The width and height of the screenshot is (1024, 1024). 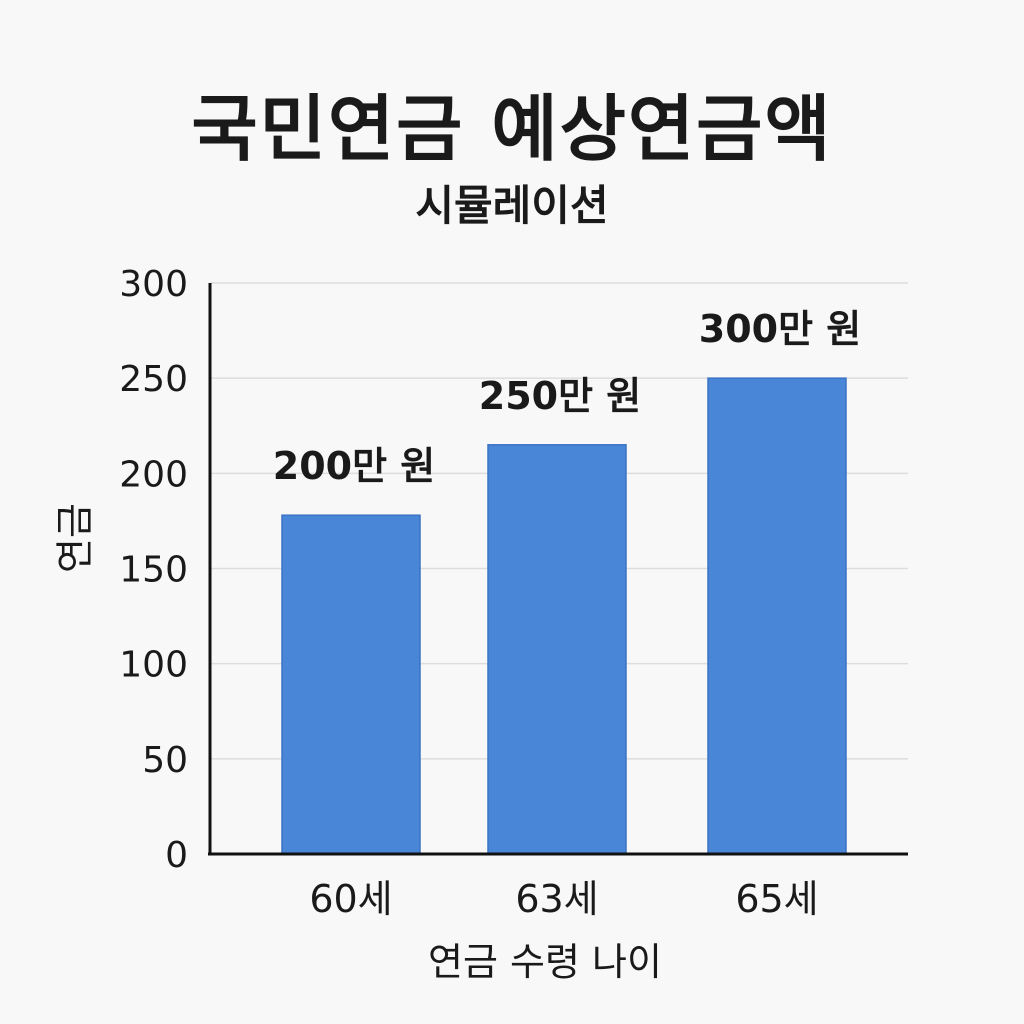 I want to click on y-tick-label: 300, so click(x=153, y=284).